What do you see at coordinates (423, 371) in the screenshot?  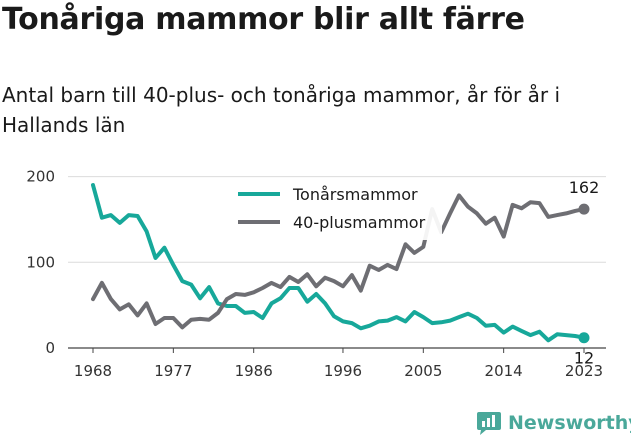 I see `x-tick-label: 2005` at bounding box center [423, 371].